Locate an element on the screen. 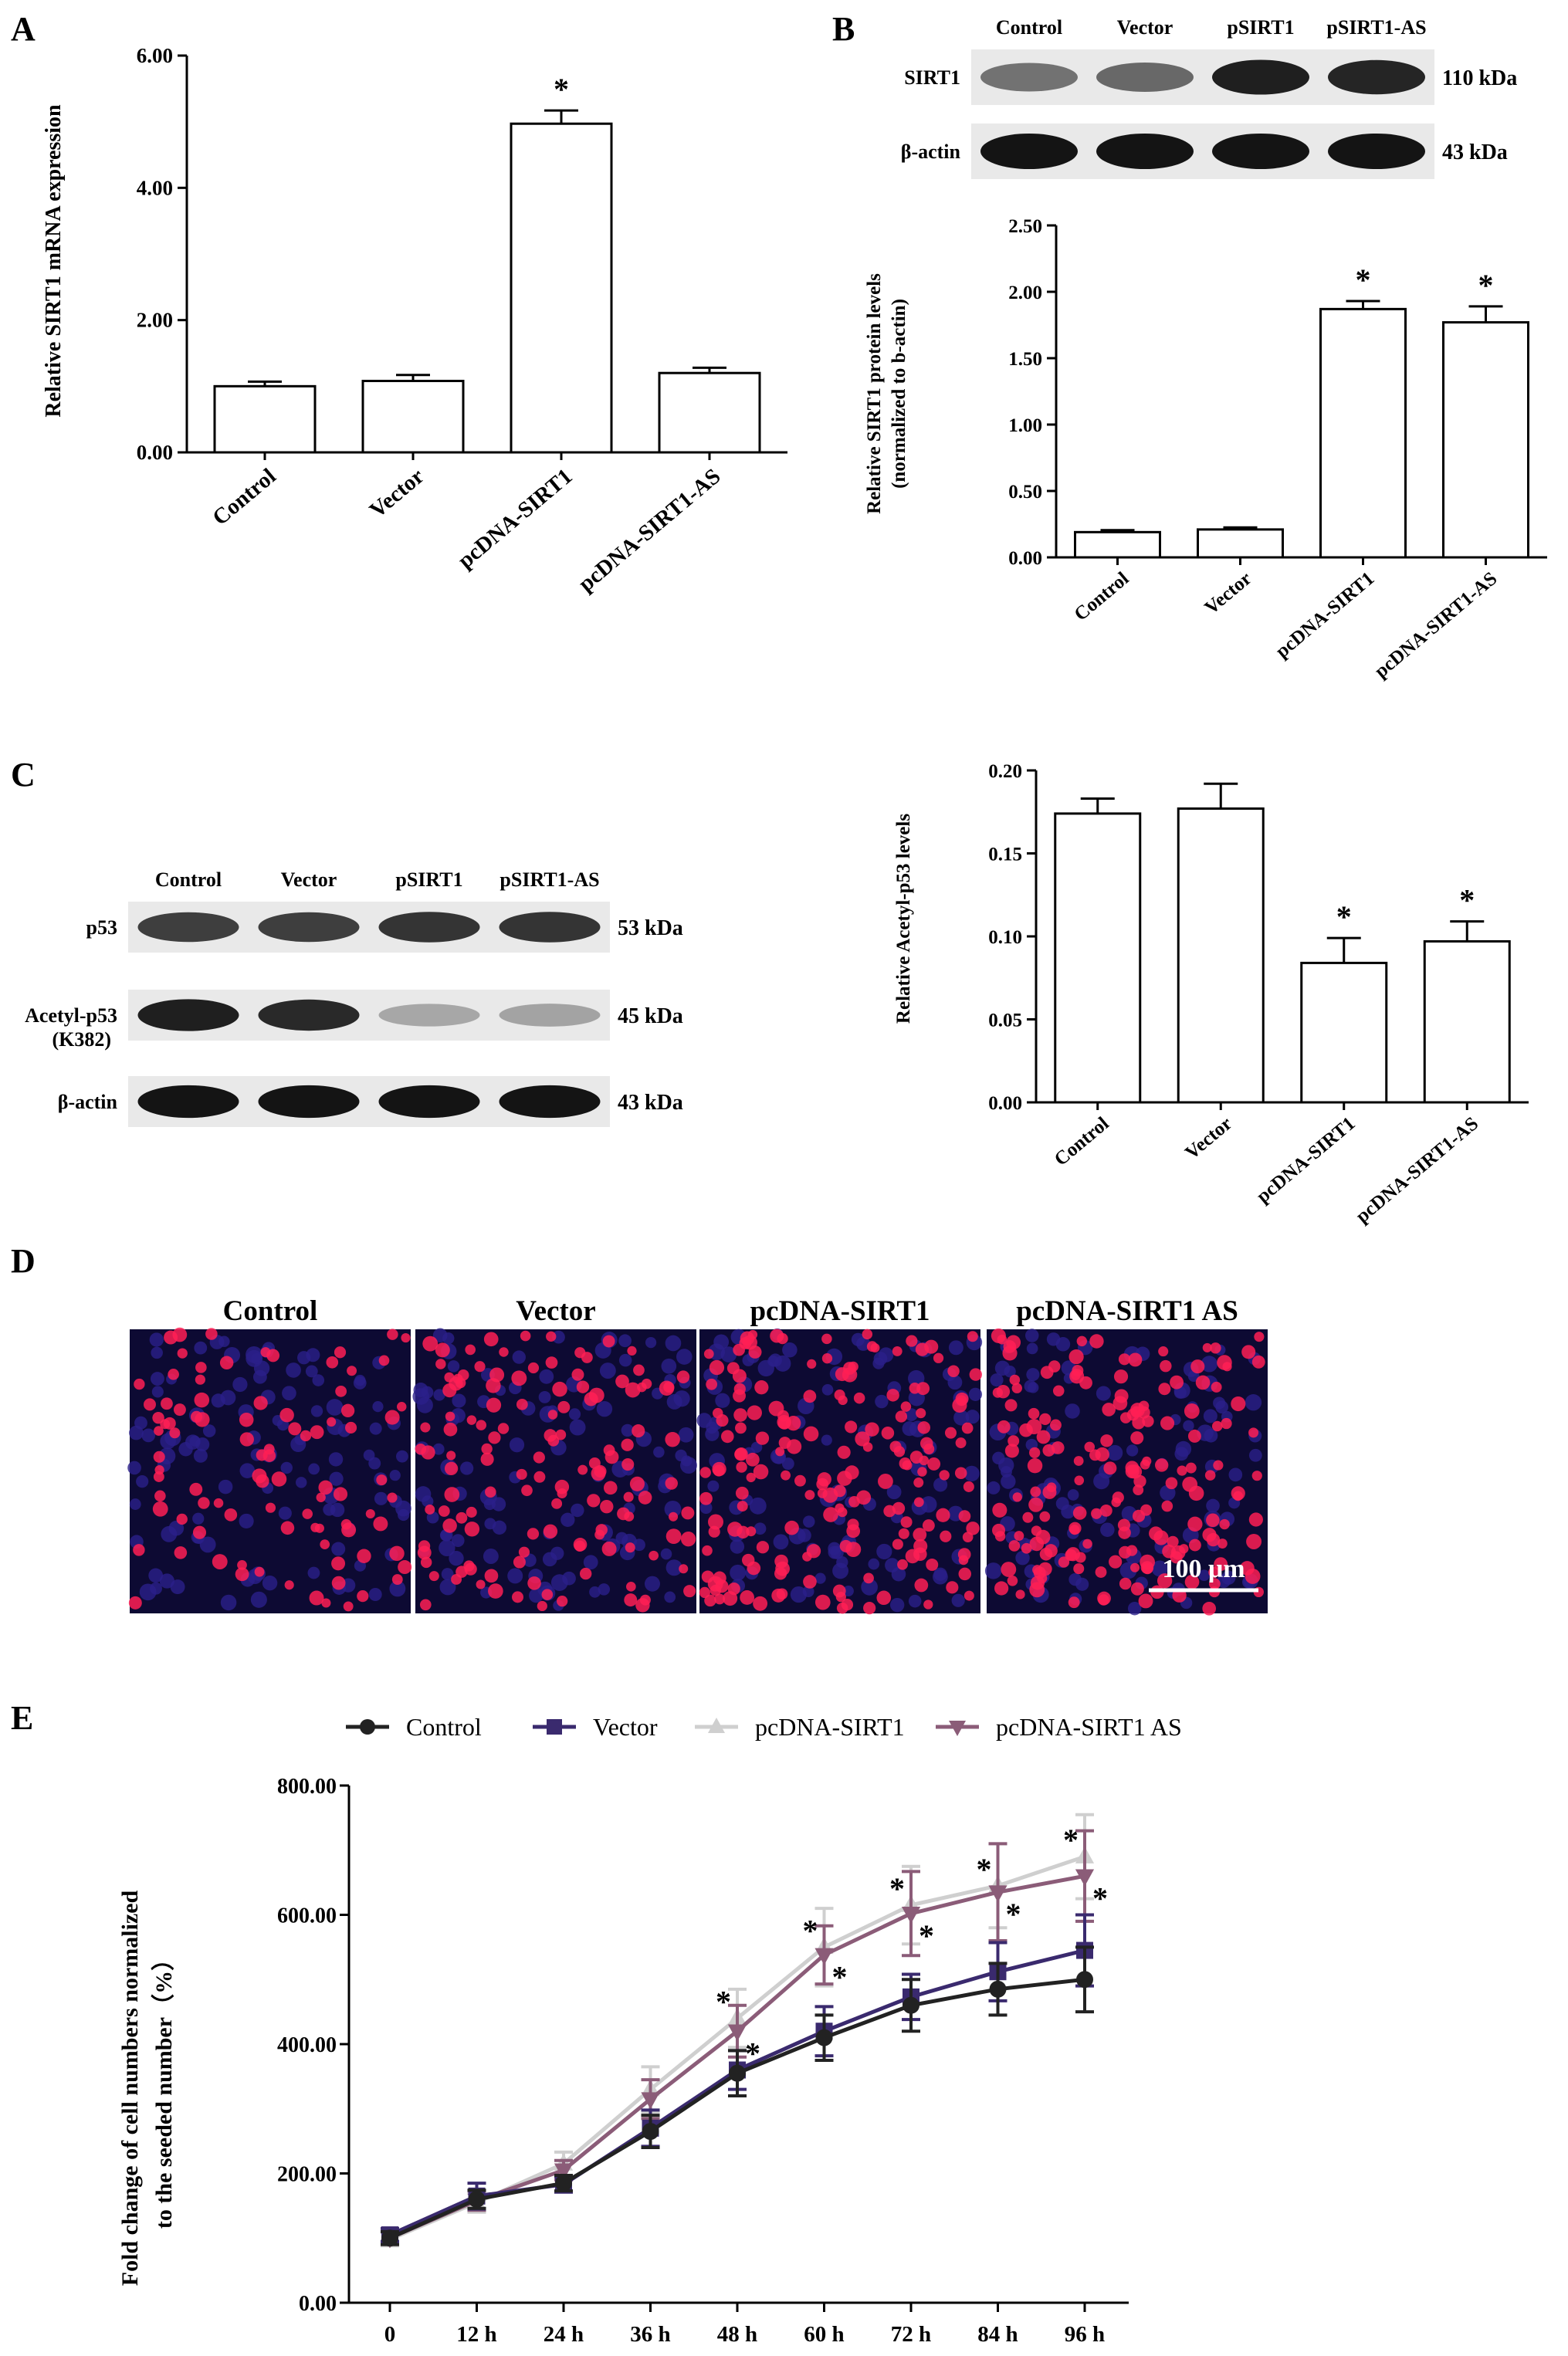 The image size is (1568, 2356). significance-star: * is located at coordinates (1467, 900).